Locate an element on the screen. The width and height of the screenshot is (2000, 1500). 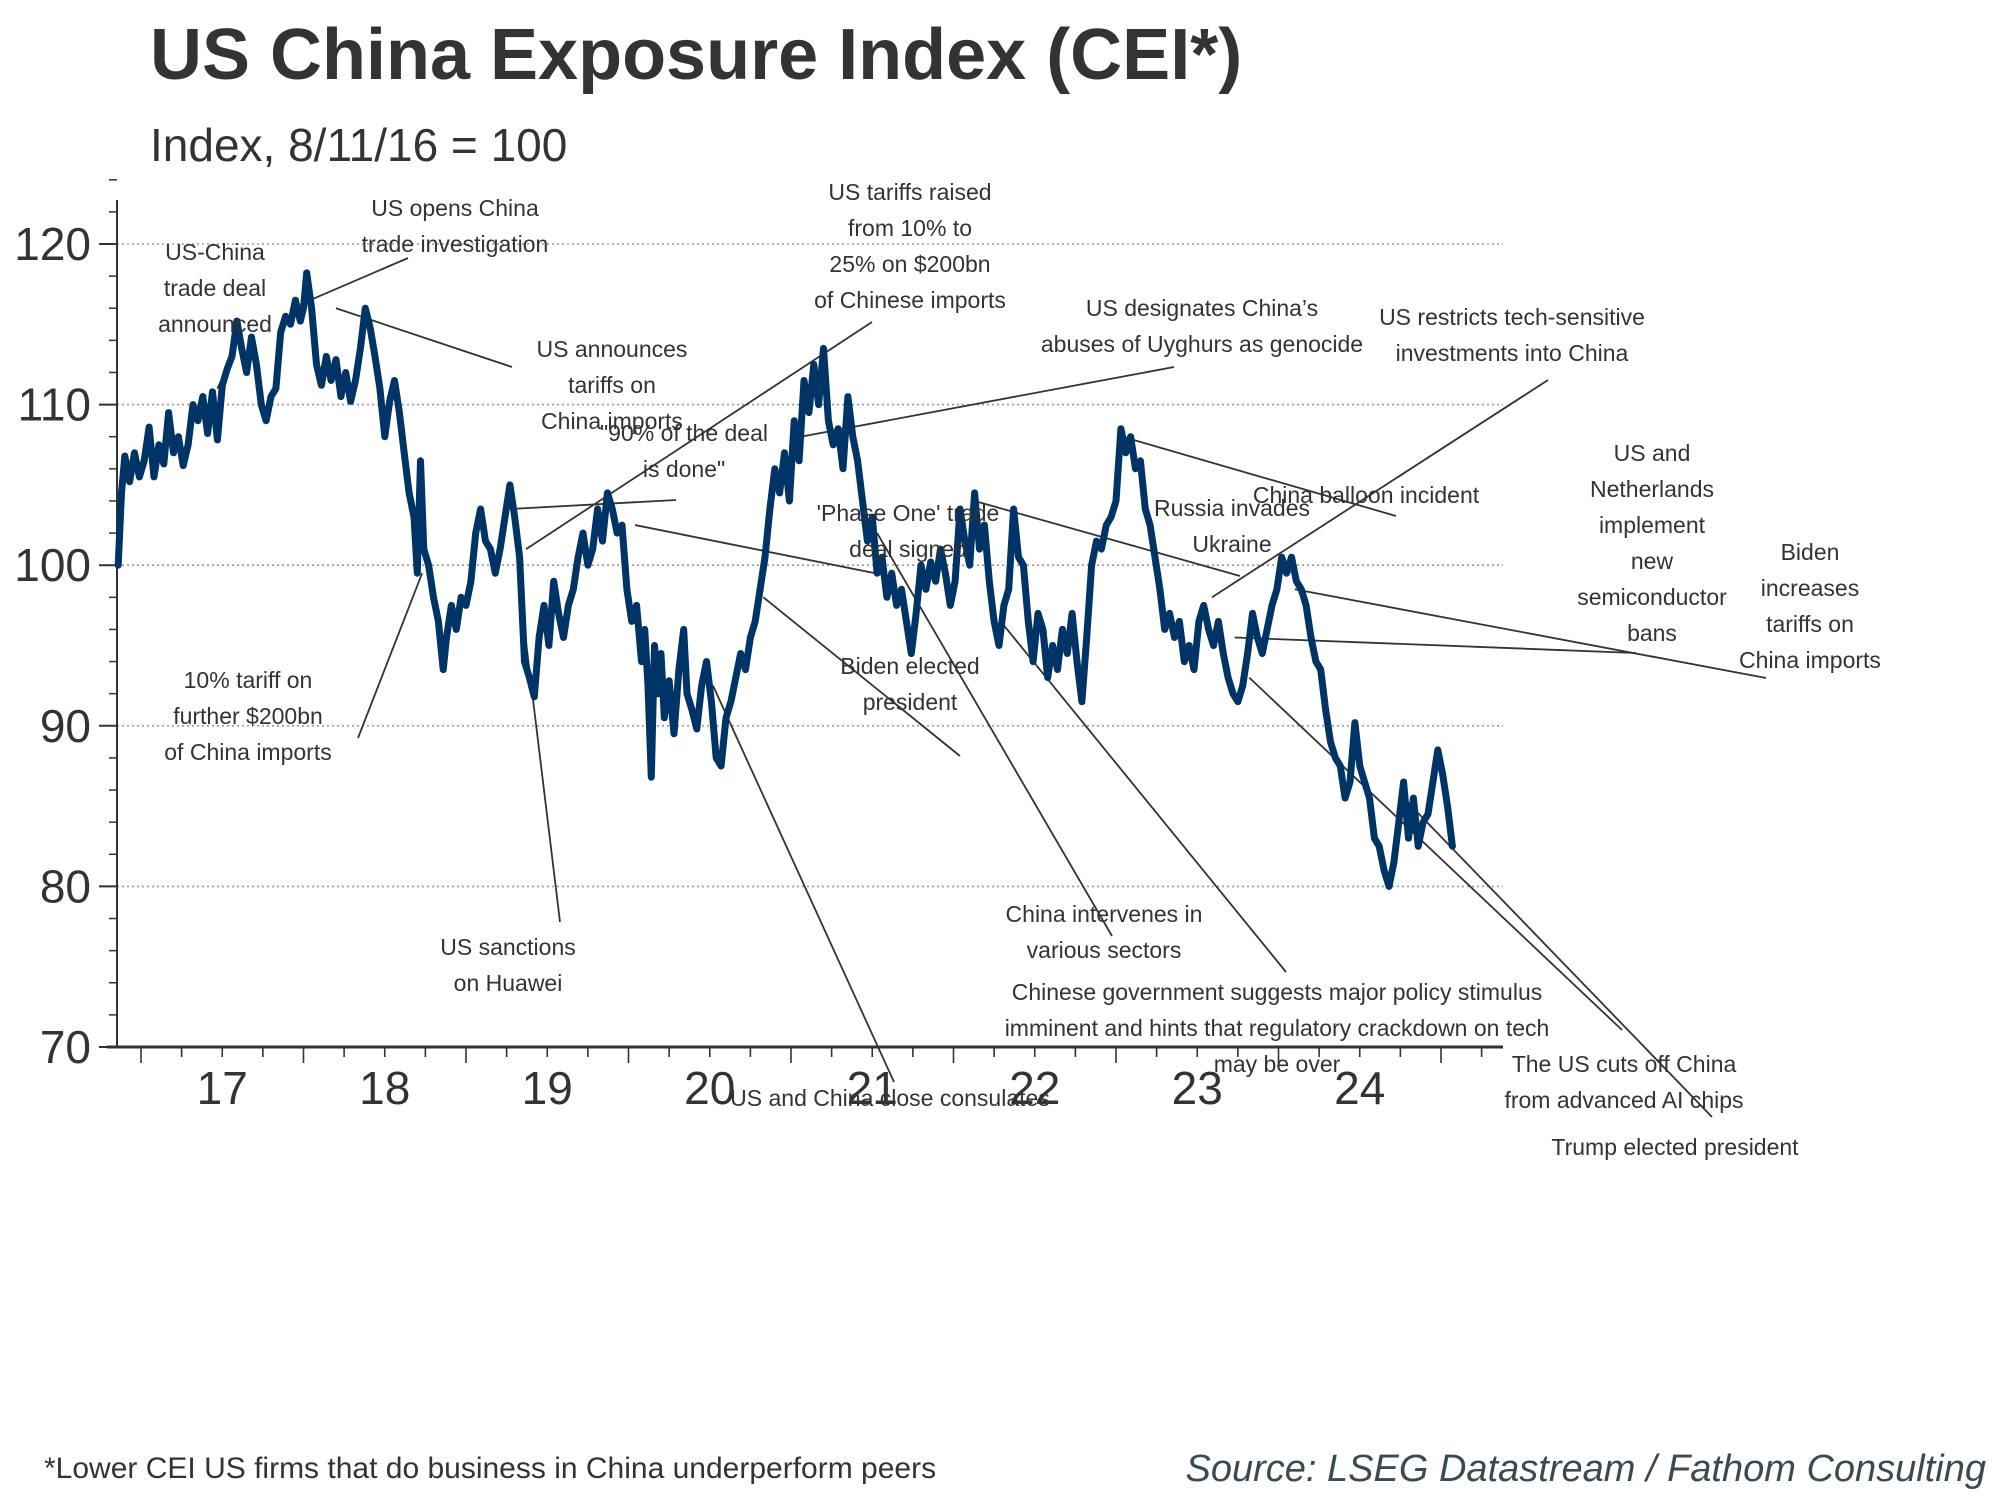
annotation-trump-elected: Trump elected president is located at coordinates (1675, 1147).